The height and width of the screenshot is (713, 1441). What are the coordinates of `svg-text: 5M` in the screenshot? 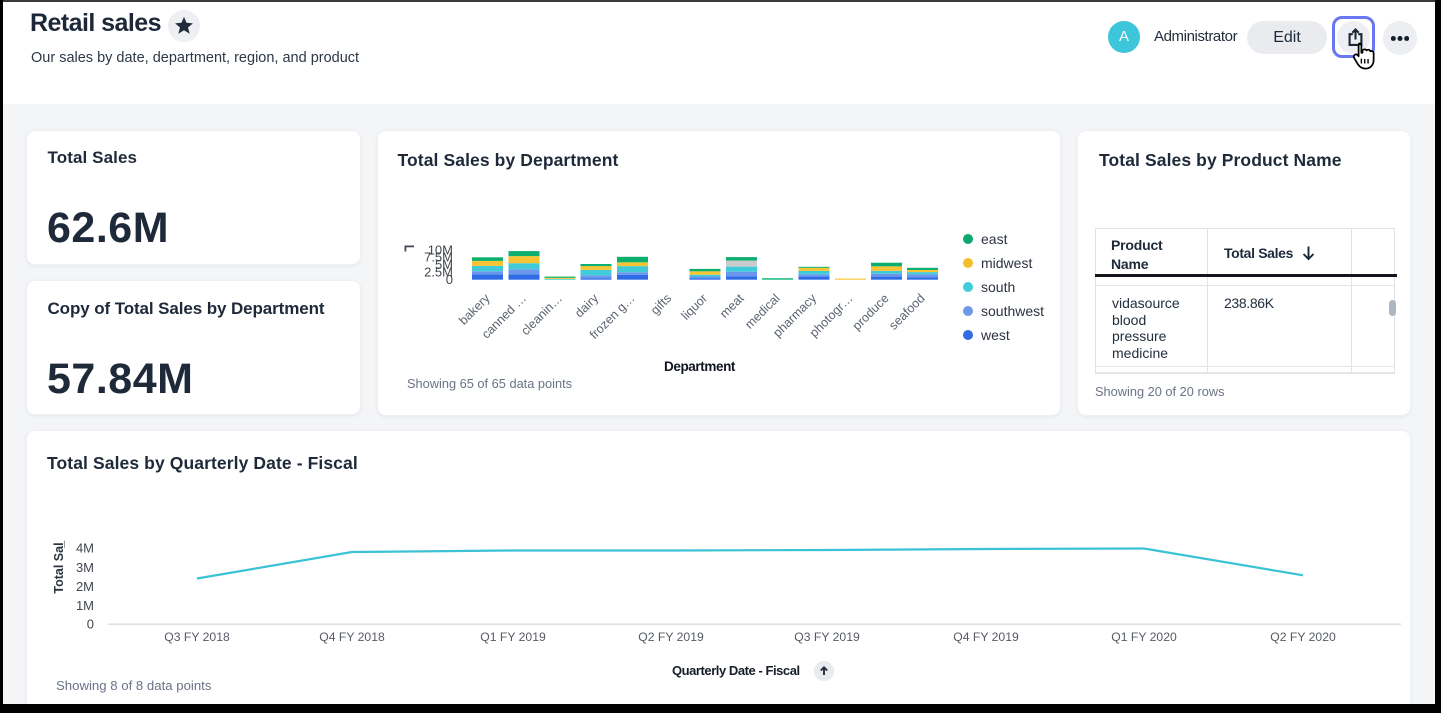 It's located at (444, 264).